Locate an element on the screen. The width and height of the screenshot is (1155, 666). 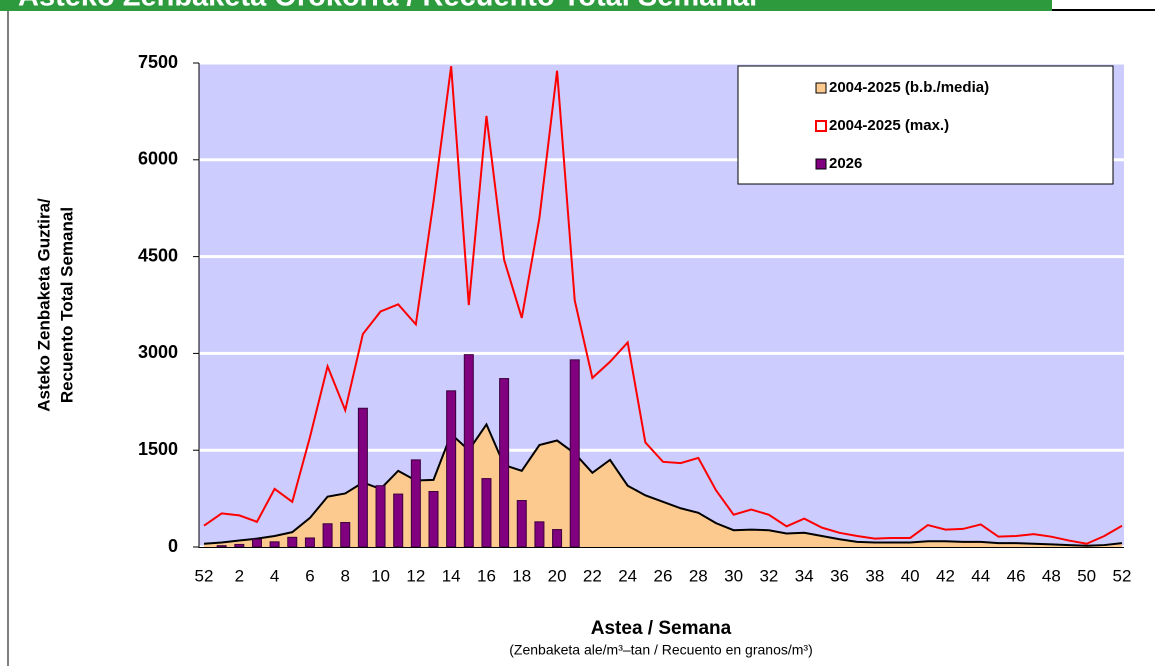
x-tick-label: 38 is located at coordinates (874, 575).